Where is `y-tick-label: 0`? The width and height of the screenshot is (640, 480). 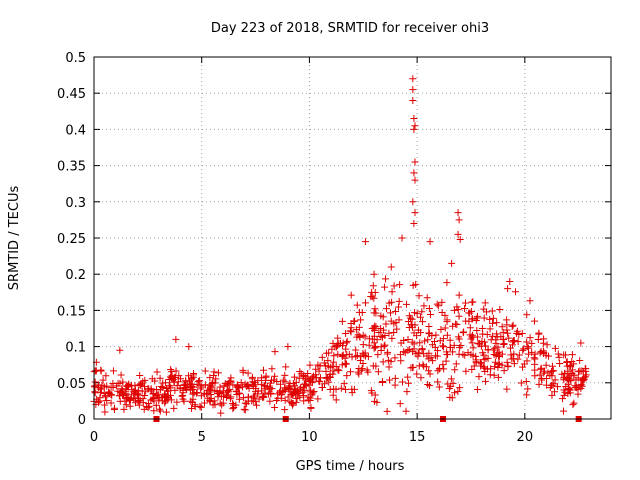
y-tick-label: 0 is located at coordinates (82, 420).